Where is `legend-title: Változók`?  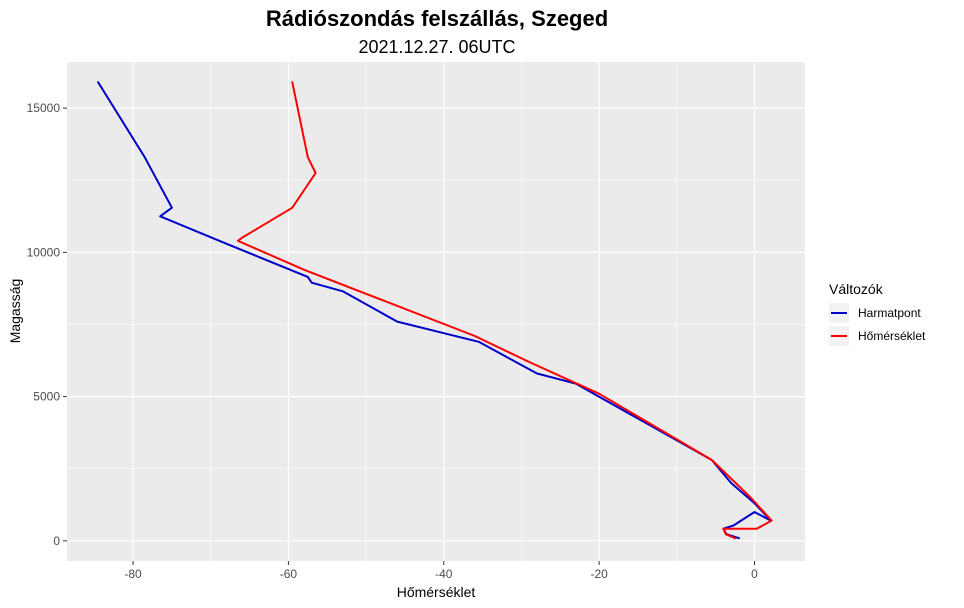
legend-title: Változók is located at coordinates (856, 289).